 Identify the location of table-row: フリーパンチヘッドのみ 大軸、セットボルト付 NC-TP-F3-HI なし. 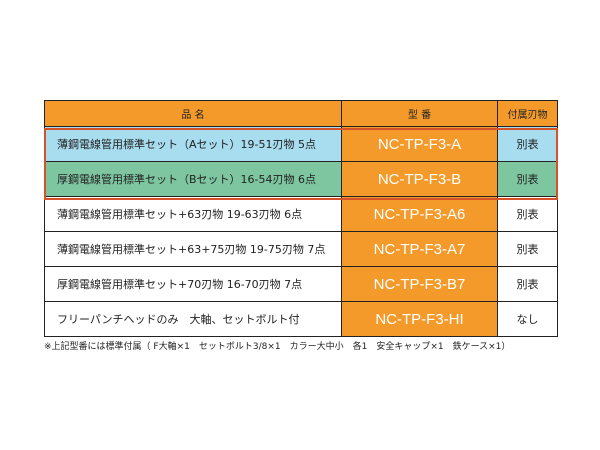
(301, 319).